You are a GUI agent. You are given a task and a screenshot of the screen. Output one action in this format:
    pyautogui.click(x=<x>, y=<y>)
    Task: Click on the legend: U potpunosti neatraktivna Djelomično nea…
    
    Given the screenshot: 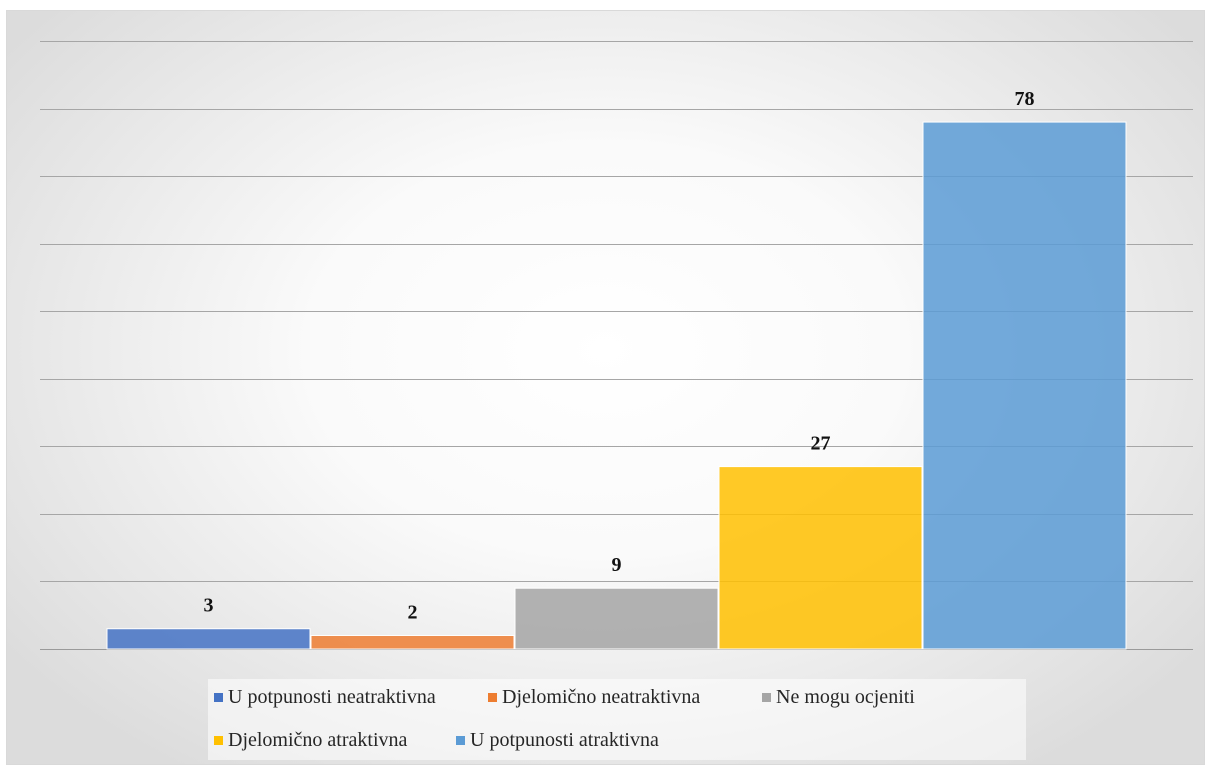 What is the action you would take?
    pyautogui.click(x=617, y=719)
    